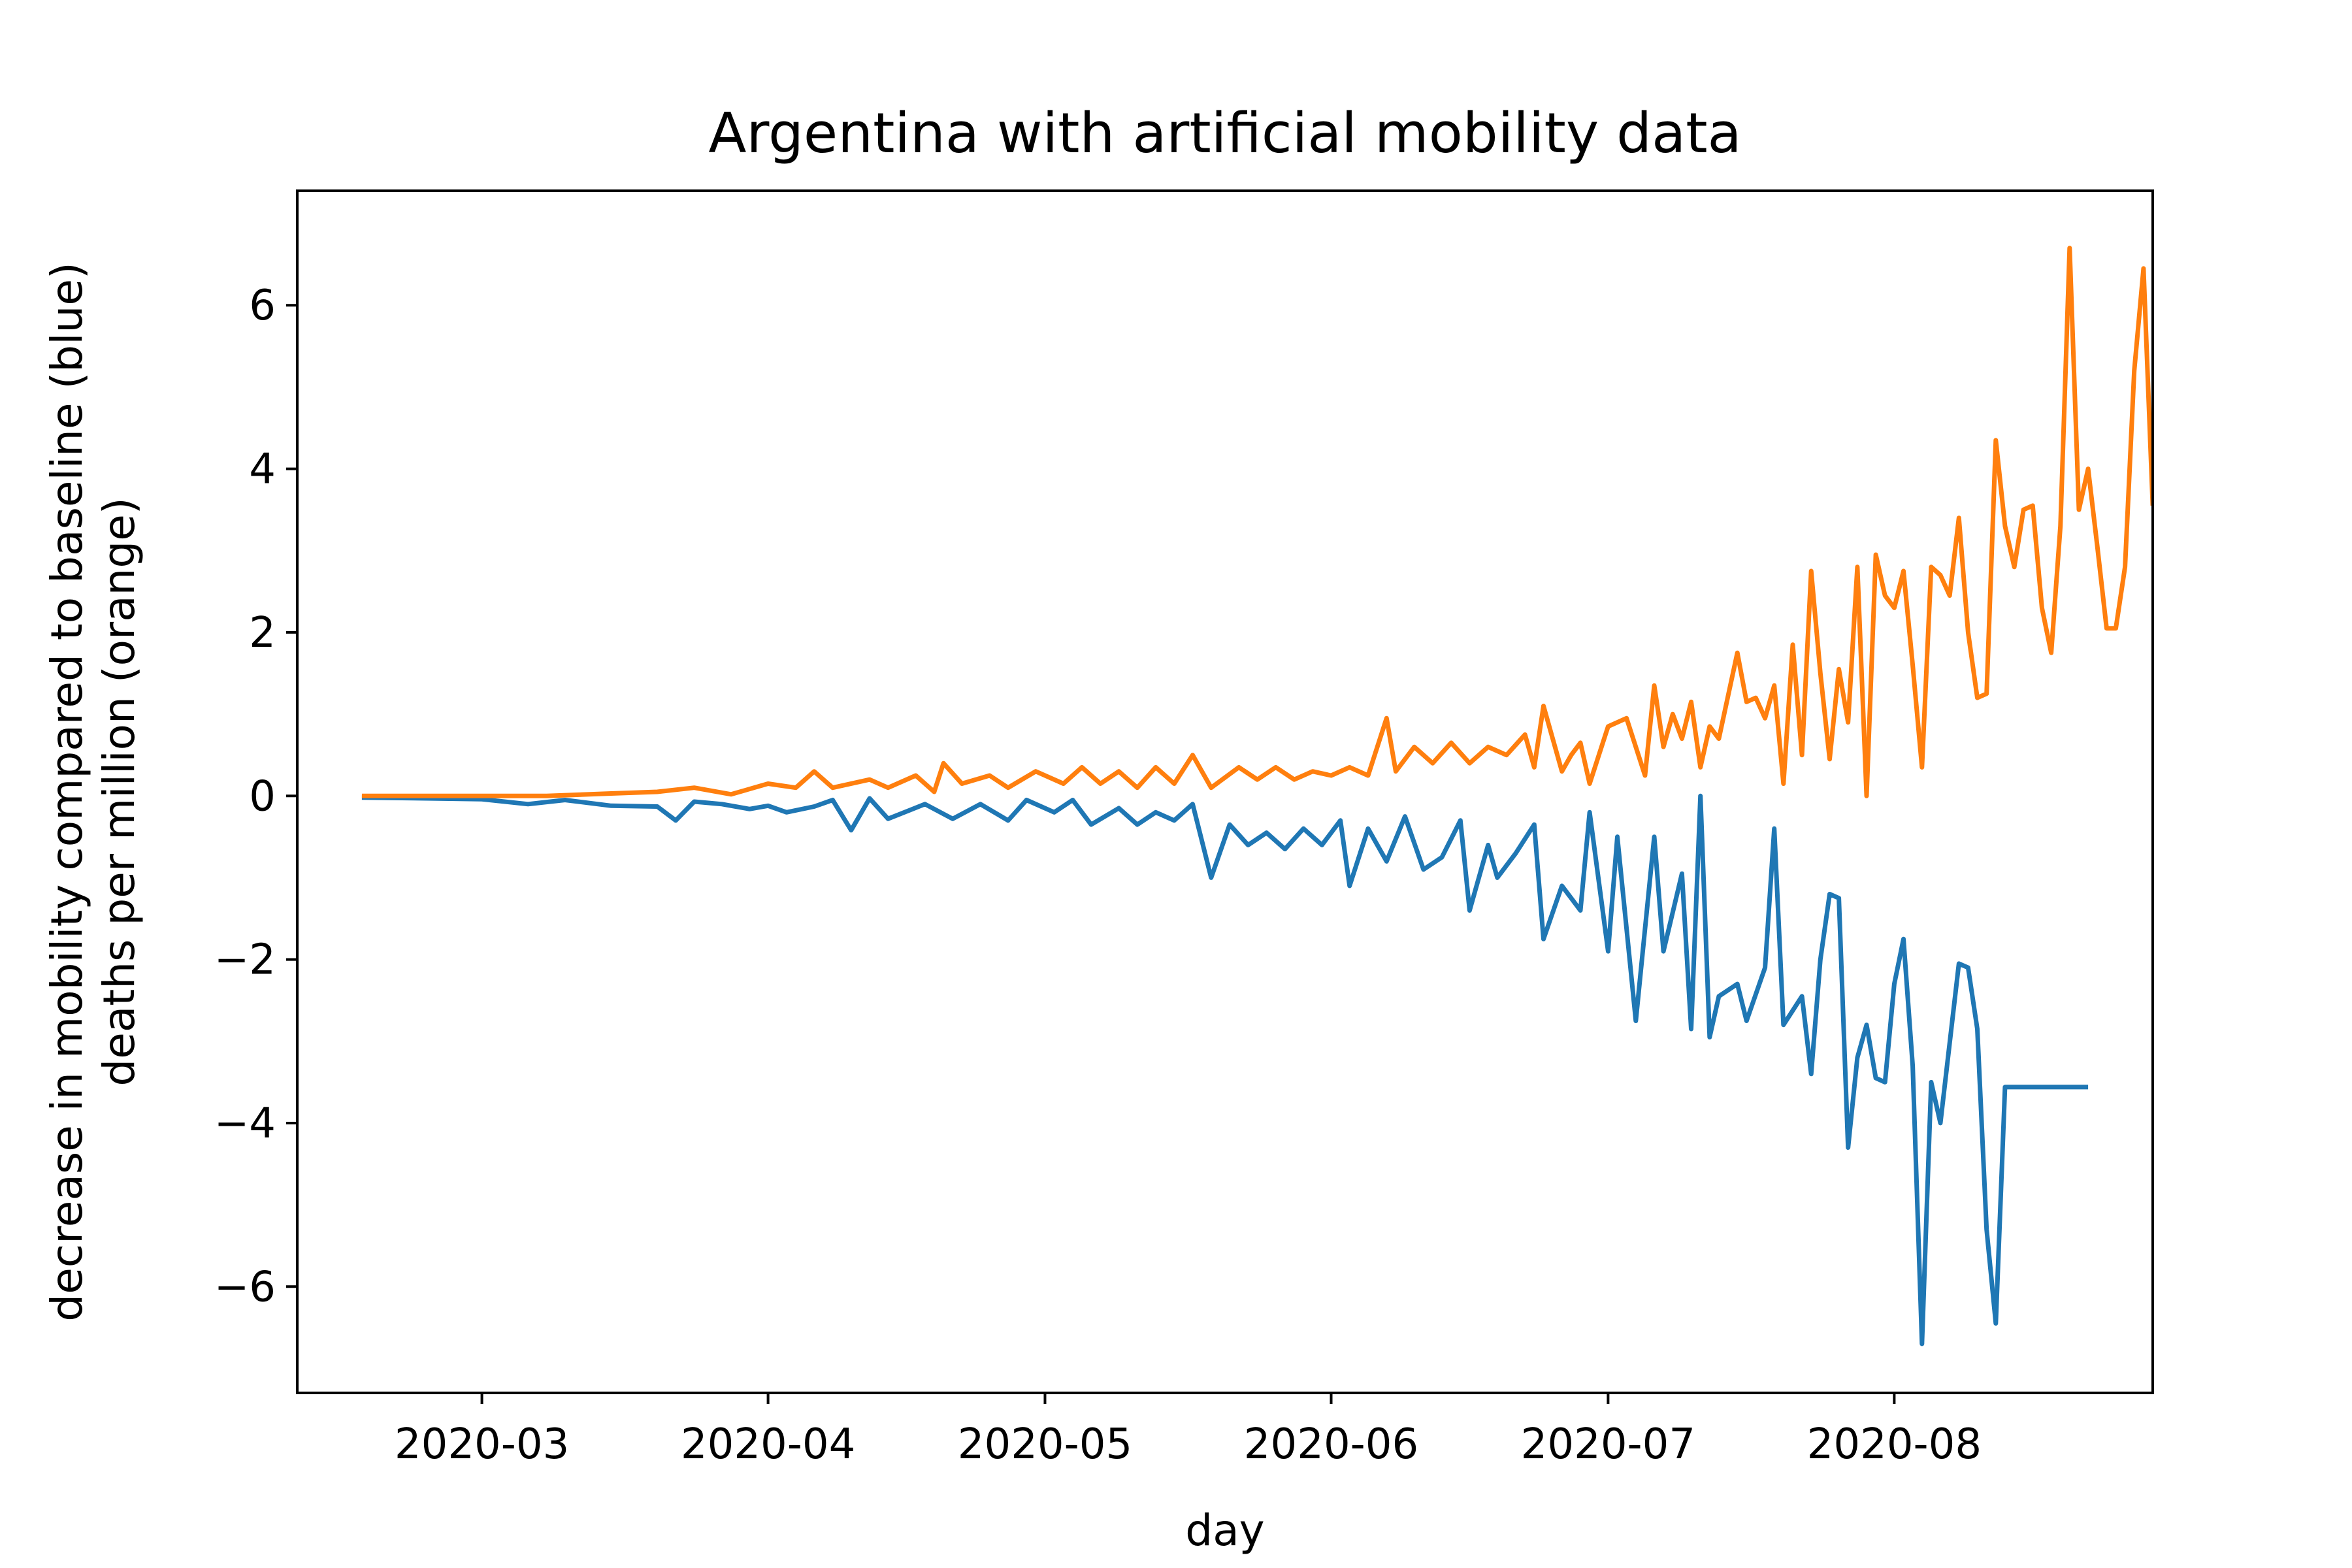  Describe the element at coordinates (262, 306) in the screenshot. I see `y-tick-label-7: 6` at that location.